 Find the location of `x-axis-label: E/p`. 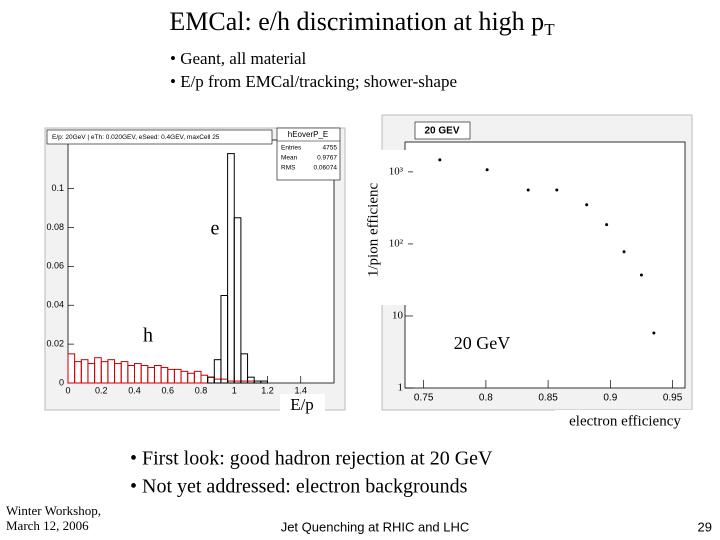

x-axis-label: E/p is located at coordinates (302, 404).